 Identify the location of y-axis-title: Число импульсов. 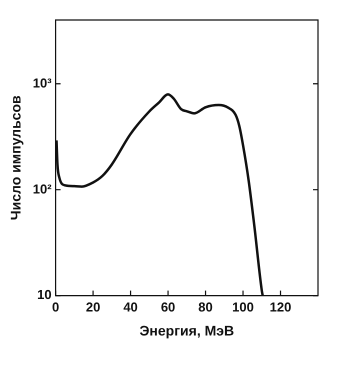
(15, 157).